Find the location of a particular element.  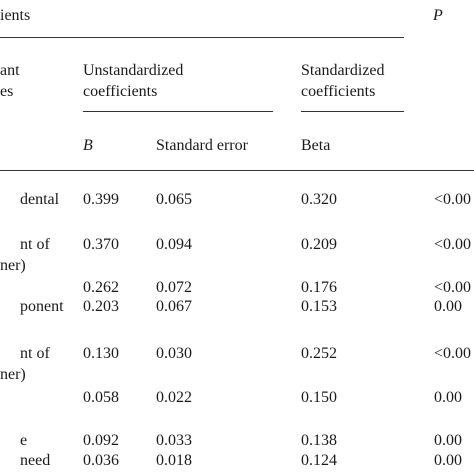

cell-beta: 0.124 is located at coordinates (319, 460).